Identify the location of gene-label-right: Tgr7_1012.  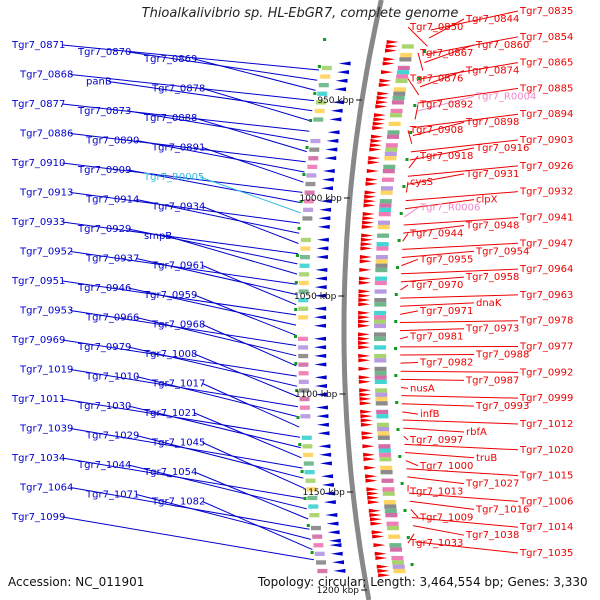
(546, 424).